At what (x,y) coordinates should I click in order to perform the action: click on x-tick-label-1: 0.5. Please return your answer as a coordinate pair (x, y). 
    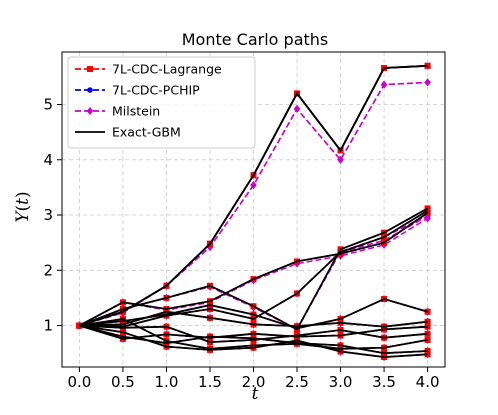
    Looking at the image, I should click on (123, 382).